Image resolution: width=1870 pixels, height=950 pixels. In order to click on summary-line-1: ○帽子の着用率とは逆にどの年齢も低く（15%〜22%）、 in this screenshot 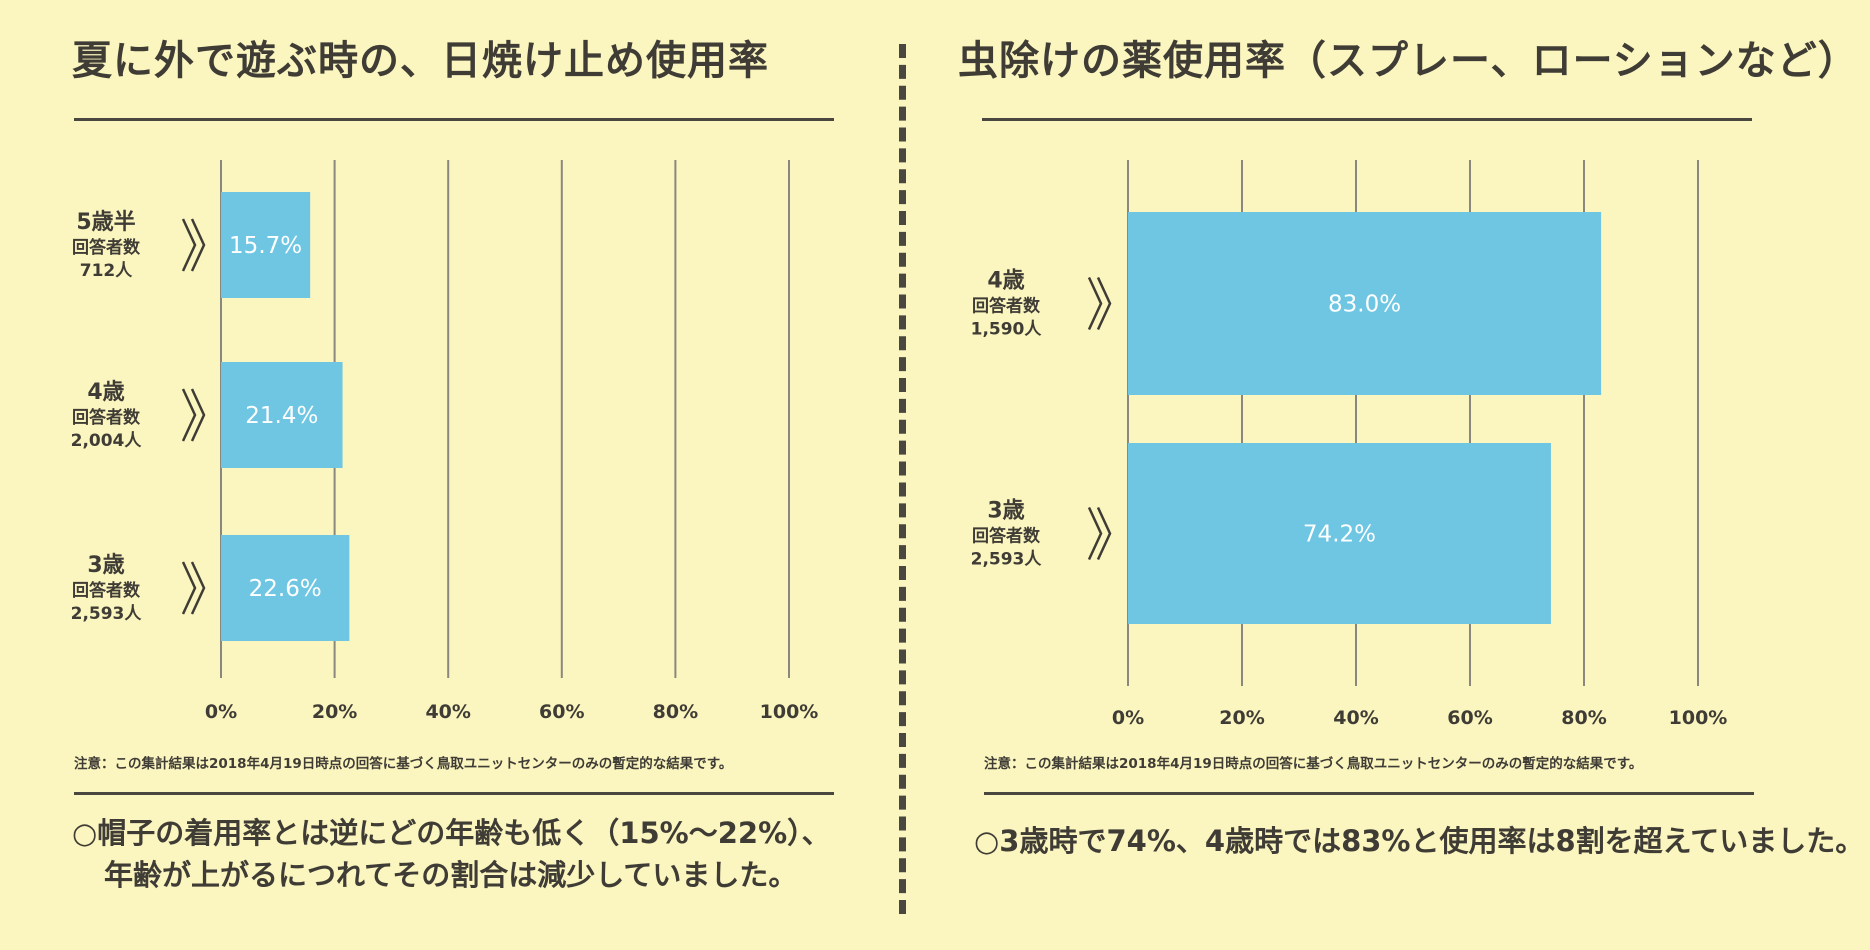, I will do `click(451, 833)`.